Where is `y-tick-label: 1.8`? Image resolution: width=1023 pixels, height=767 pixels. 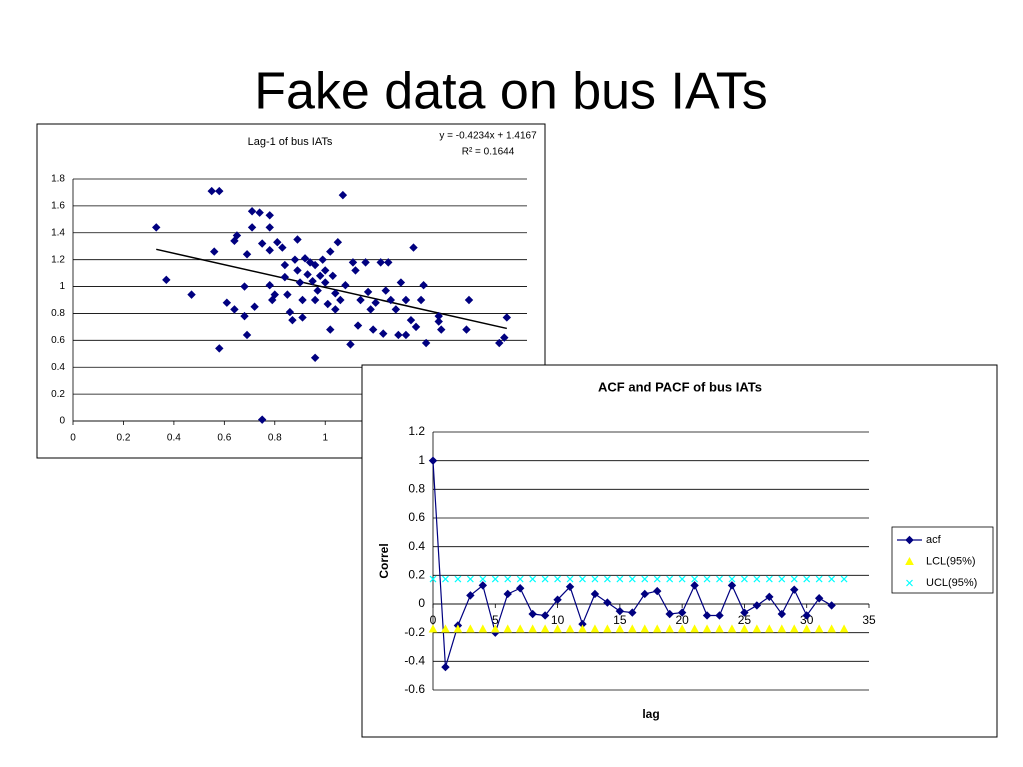
y-tick-label: 1.8 is located at coordinates (58, 179).